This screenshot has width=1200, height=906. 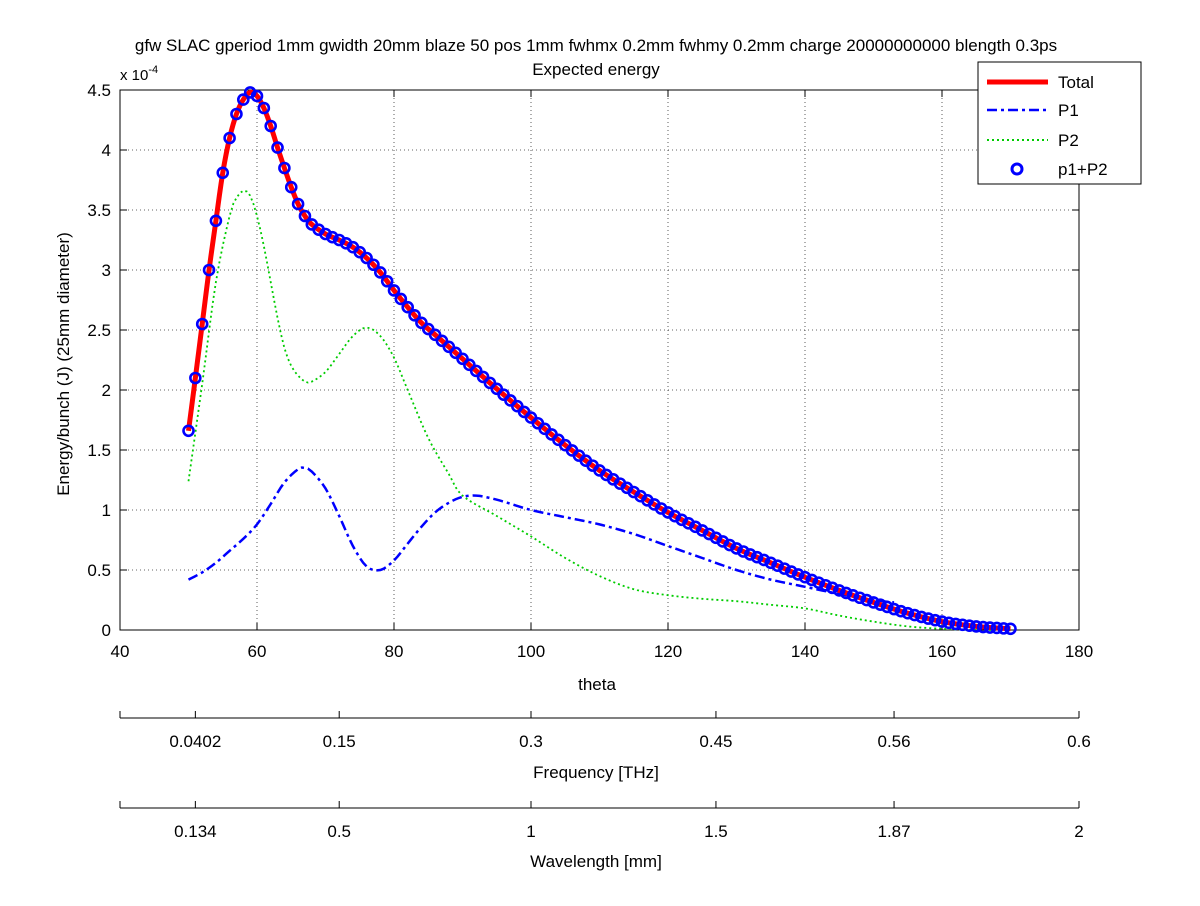 I want to click on frequency-axis-label: Frequency [THz], so click(x=596, y=772).